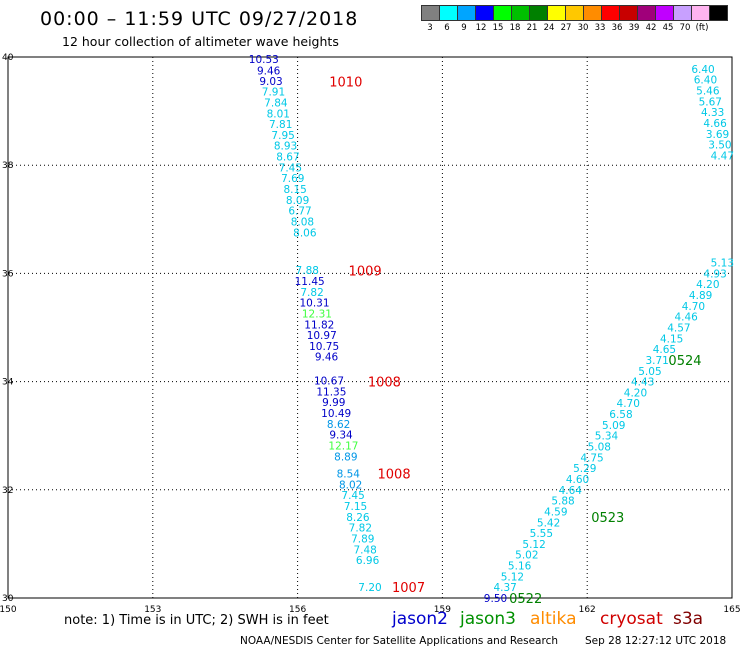 This screenshot has width=740, height=650. Describe the element at coordinates (574, 13) in the screenshot. I see `legend-swatches` at that location.